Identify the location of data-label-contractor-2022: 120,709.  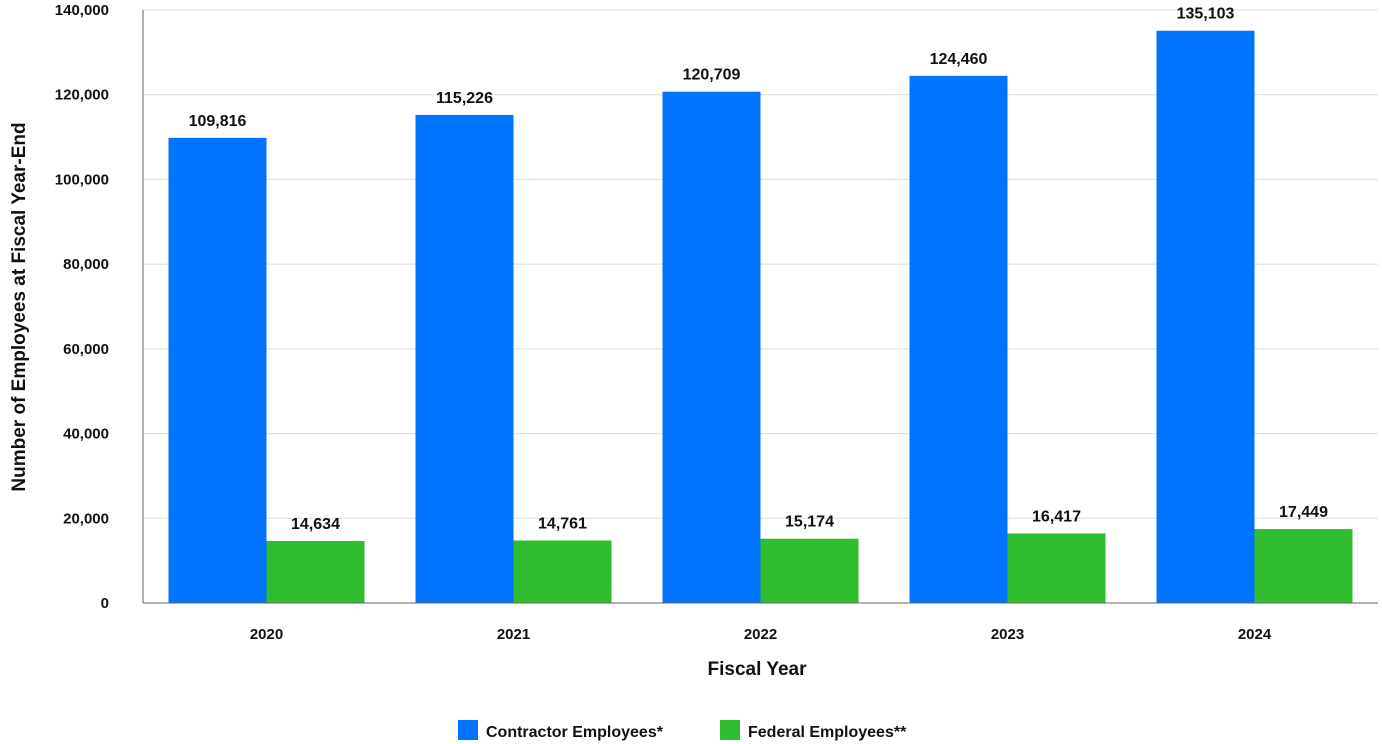
(712, 75).